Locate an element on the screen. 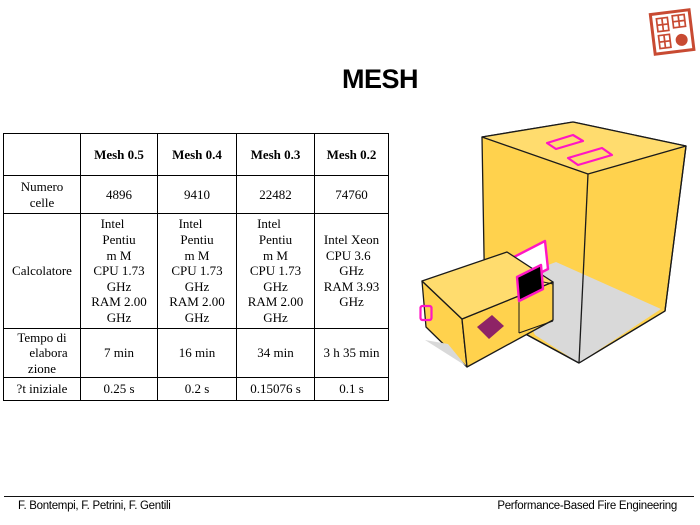 The width and height of the screenshot is (700, 525). footer-divider is located at coordinates (349, 496).